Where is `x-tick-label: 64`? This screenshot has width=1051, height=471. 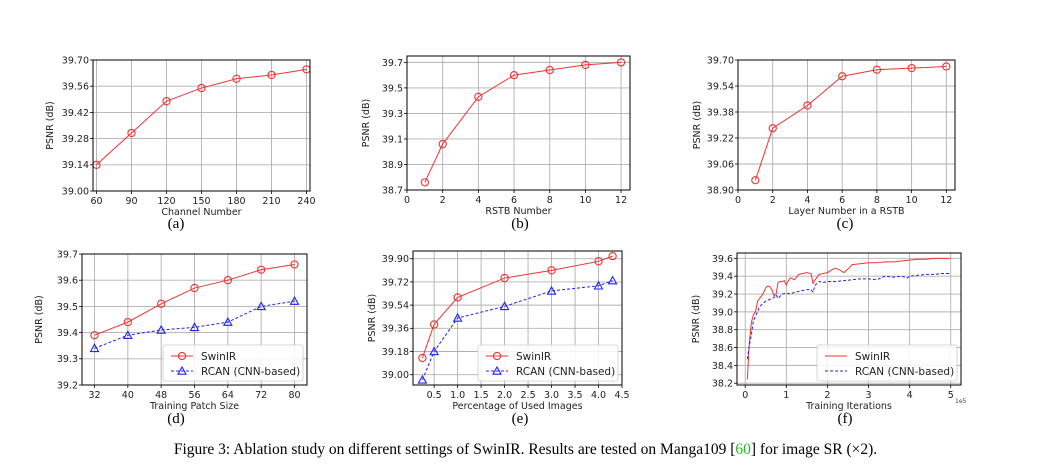 x-tick-label: 64 is located at coordinates (228, 395).